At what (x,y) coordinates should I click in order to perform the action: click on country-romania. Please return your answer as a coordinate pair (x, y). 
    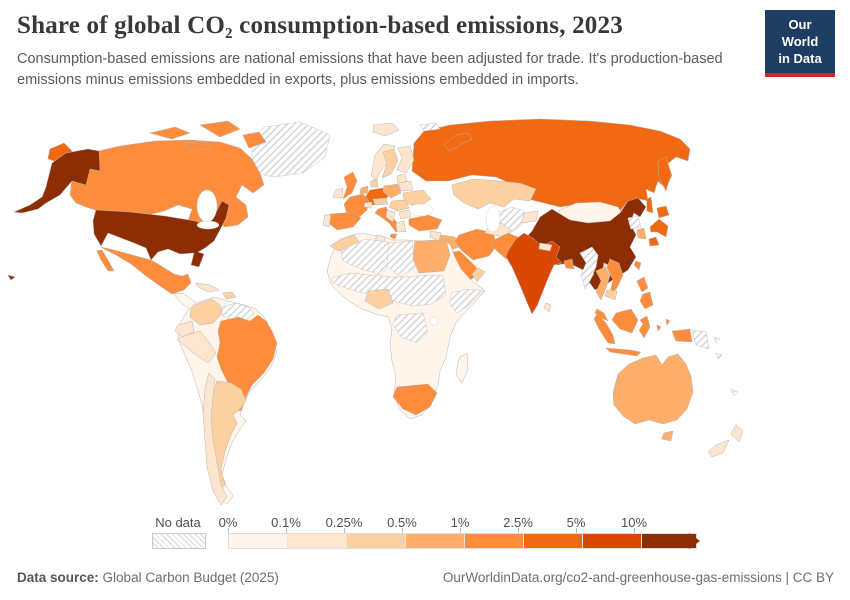
    Looking at the image, I should click on (399, 205).